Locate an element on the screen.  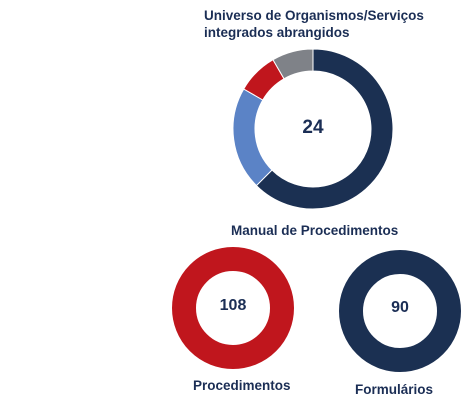
procedimentos-ring is located at coordinates (233, 308).